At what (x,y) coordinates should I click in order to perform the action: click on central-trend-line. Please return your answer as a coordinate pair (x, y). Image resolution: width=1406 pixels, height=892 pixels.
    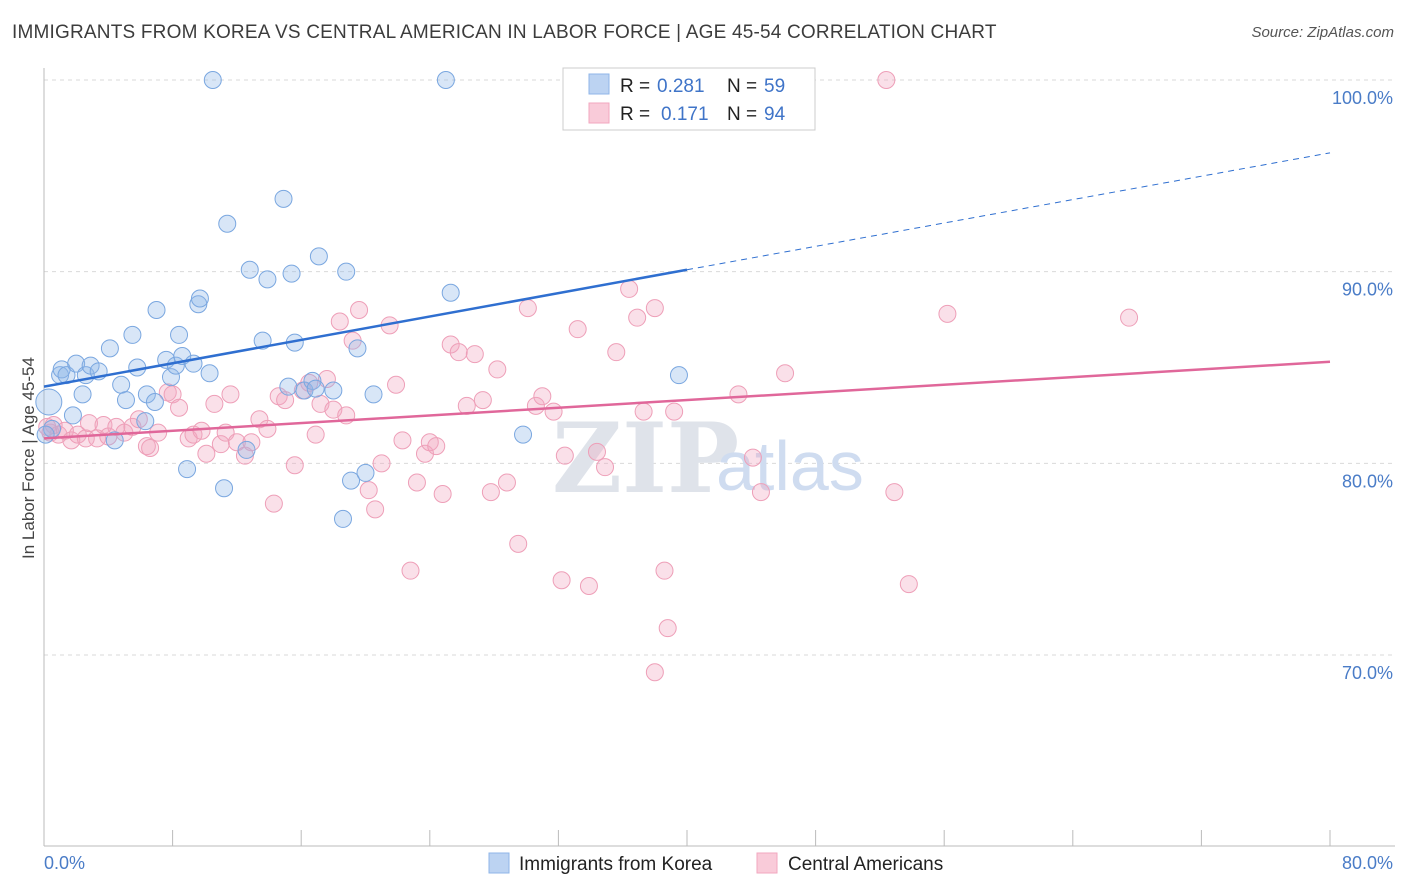
    Looking at the image, I should click on (687, 400).